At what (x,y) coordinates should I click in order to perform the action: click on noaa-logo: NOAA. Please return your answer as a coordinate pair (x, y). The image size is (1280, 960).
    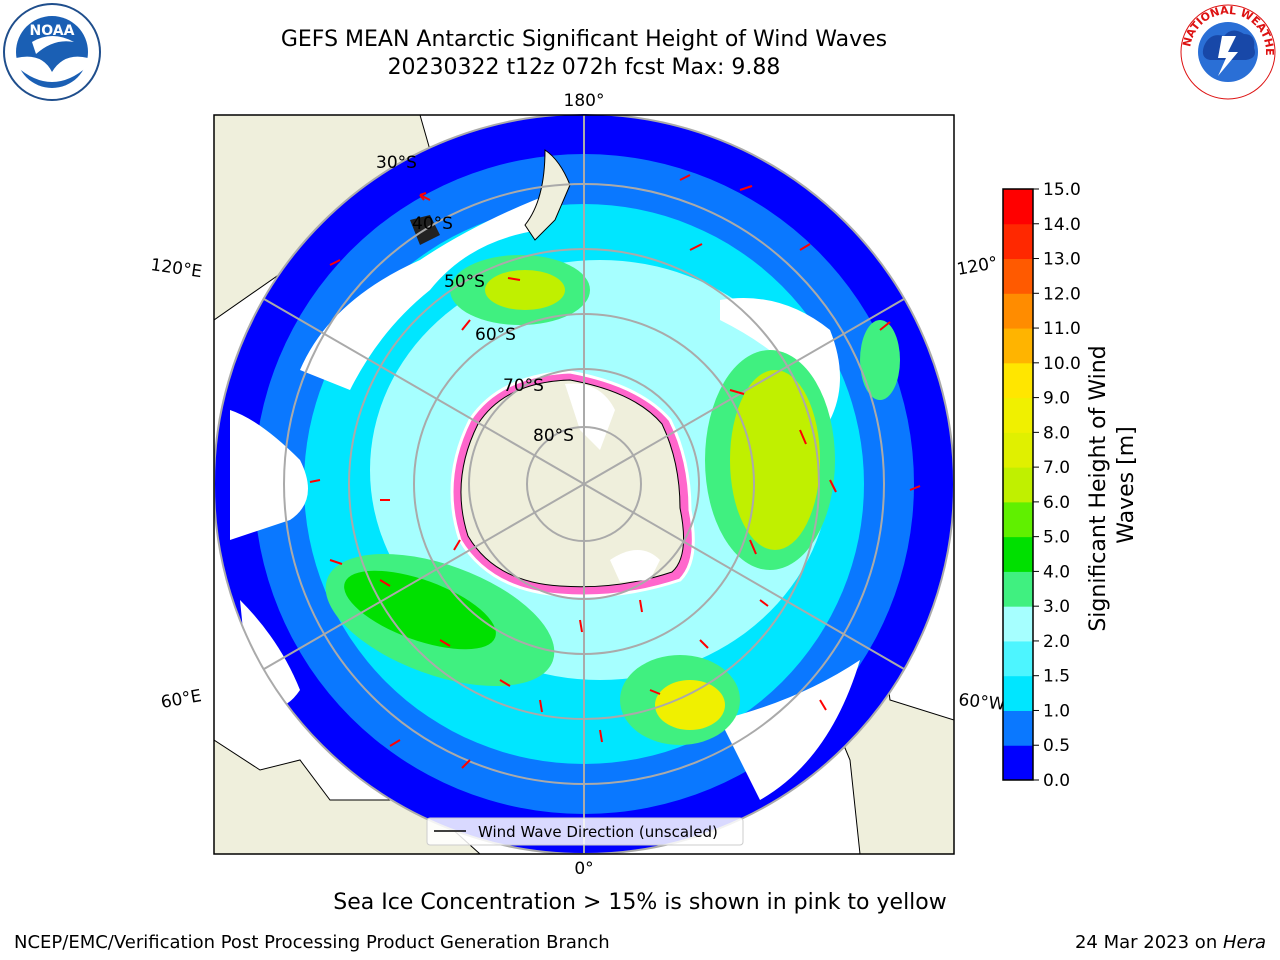
    Looking at the image, I should click on (52, 52).